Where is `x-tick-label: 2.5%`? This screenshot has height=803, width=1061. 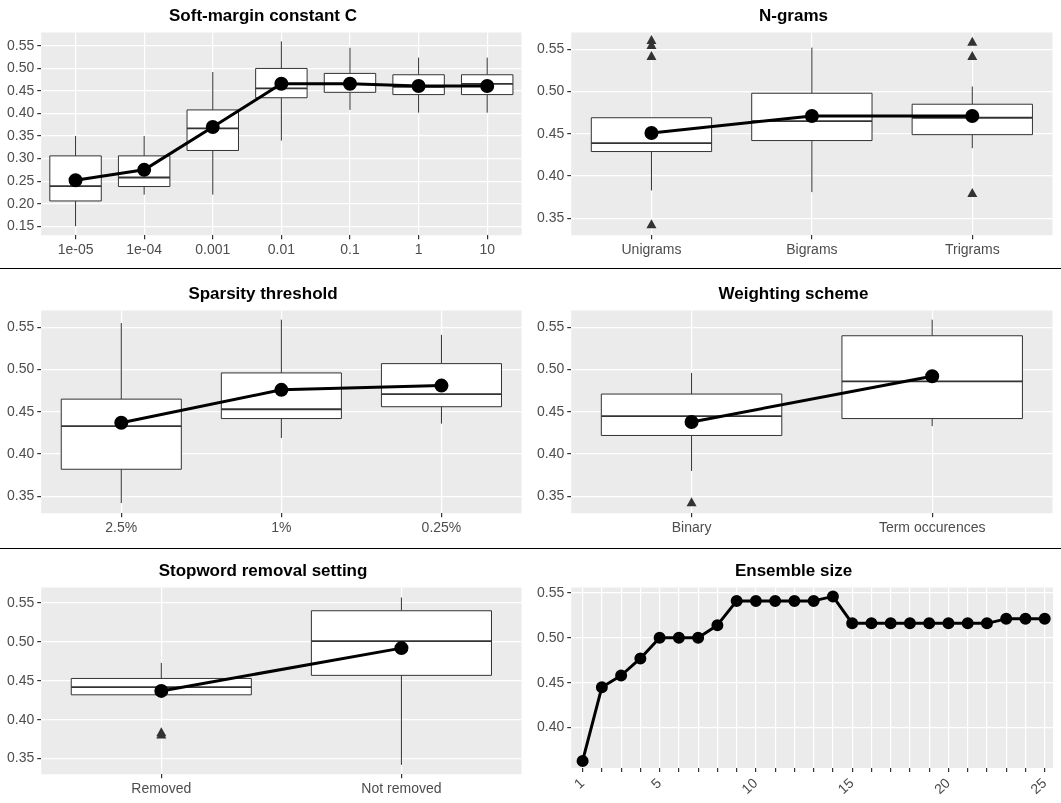
x-tick-label: 2.5% is located at coordinates (121, 527).